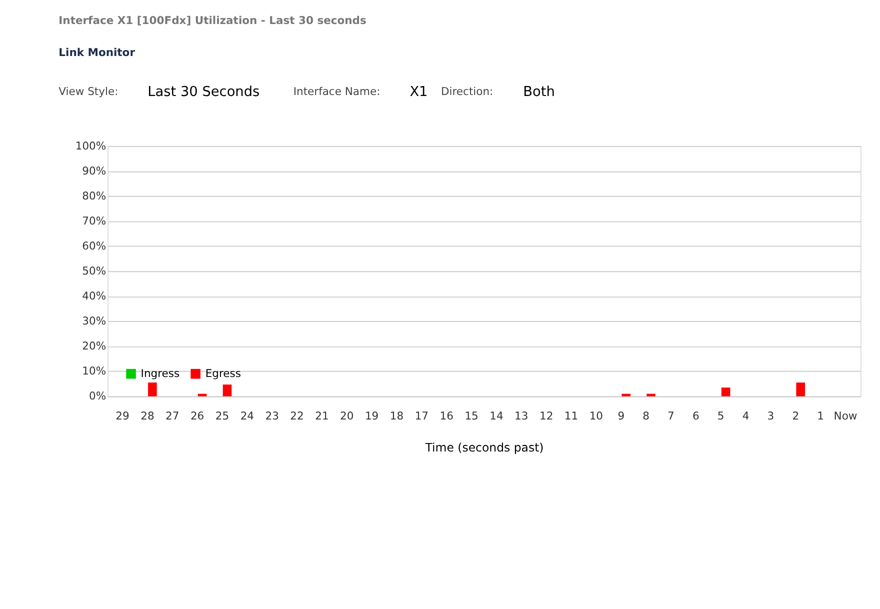 Image resolution: width=880 pixels, height=609 pixels. I want to click on text: Direction:, so click(467, 91).